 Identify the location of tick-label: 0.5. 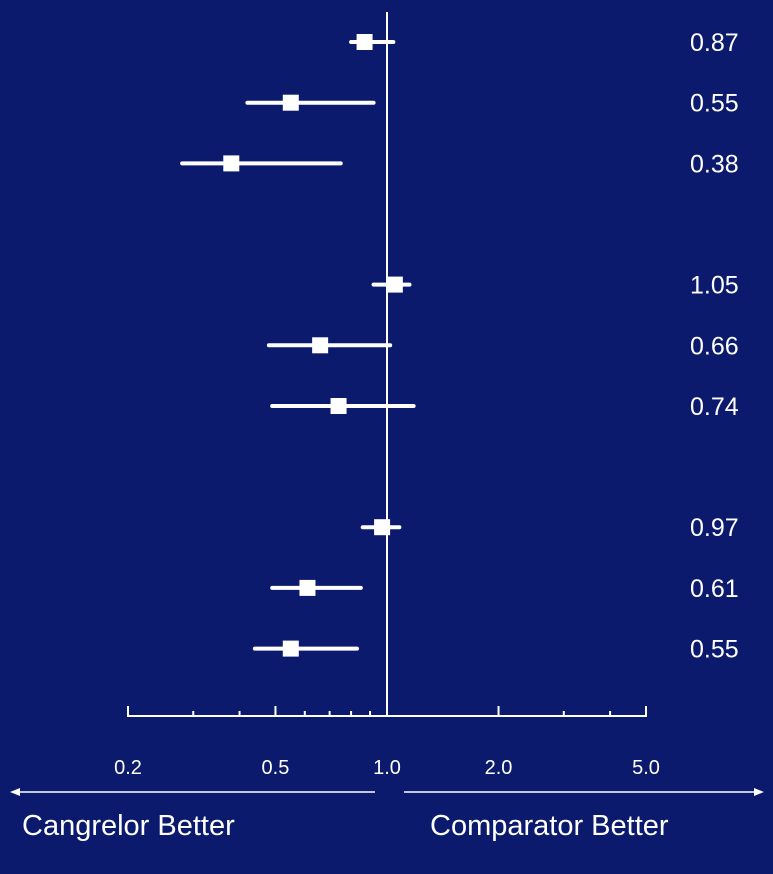
(276, 768).